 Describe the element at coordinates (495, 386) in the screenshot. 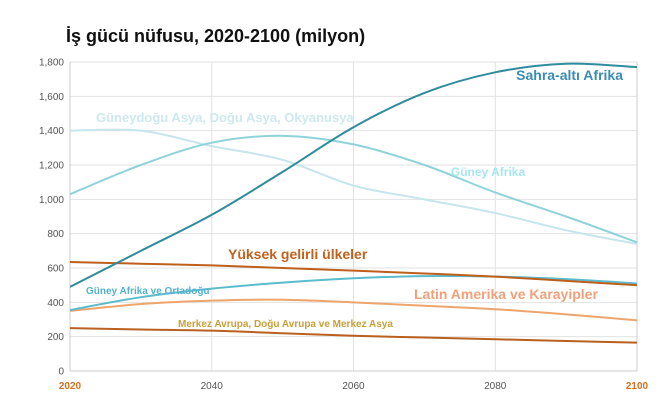

I see `x-tick-label: 2080` at that location.